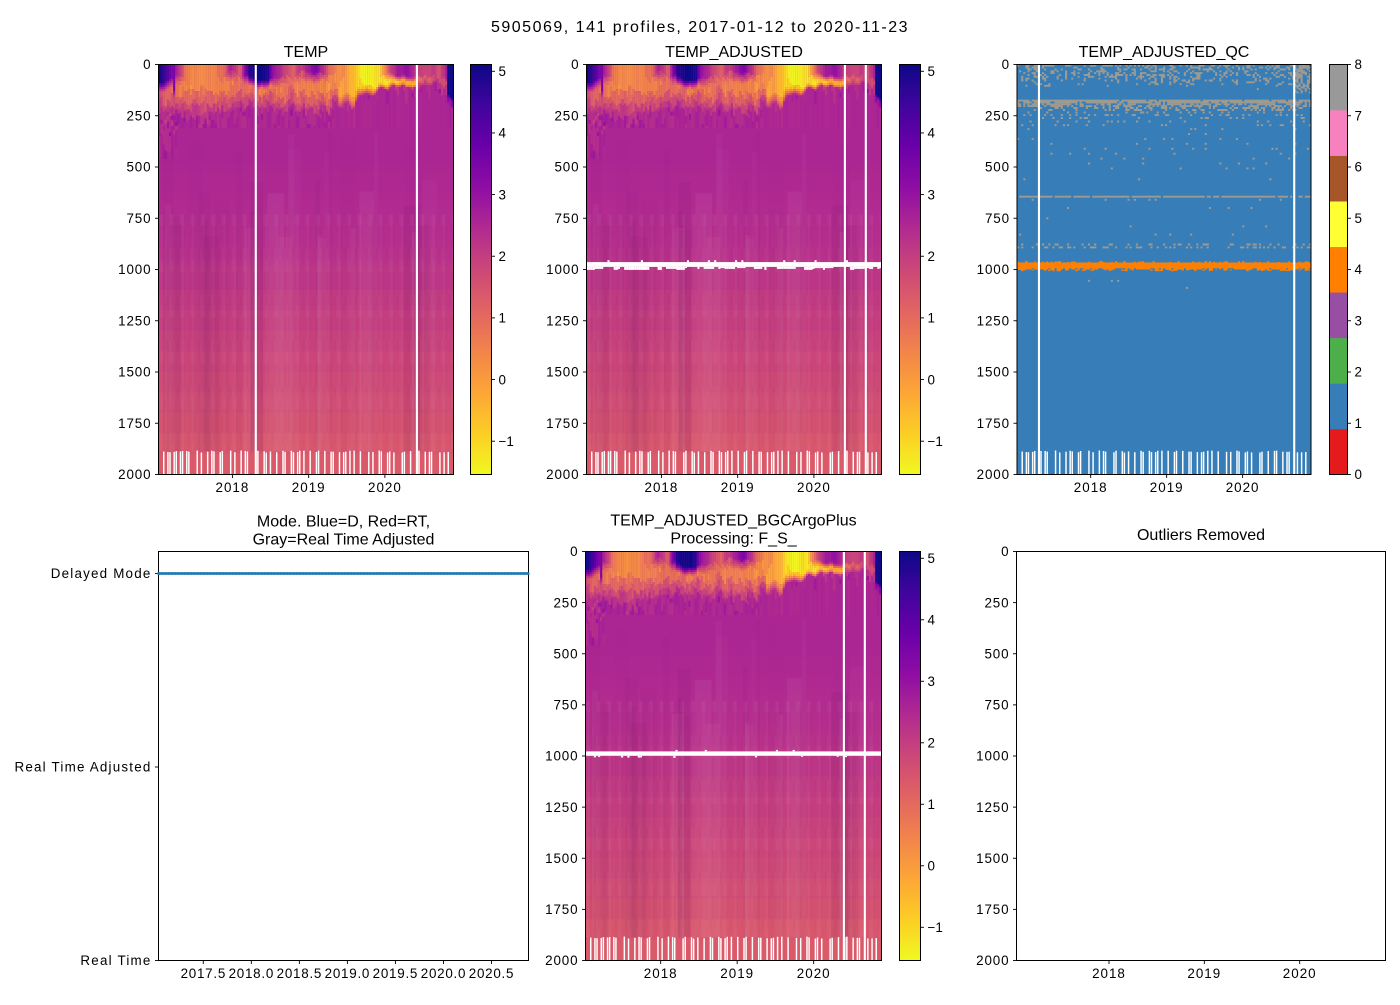 The image size is (1400, 1005). What do you see at coordinates (343, 522) in the screenshot?
I see `svg-text: Mode. Blue=D, Red=RT,` at bounding box center [343, 522].